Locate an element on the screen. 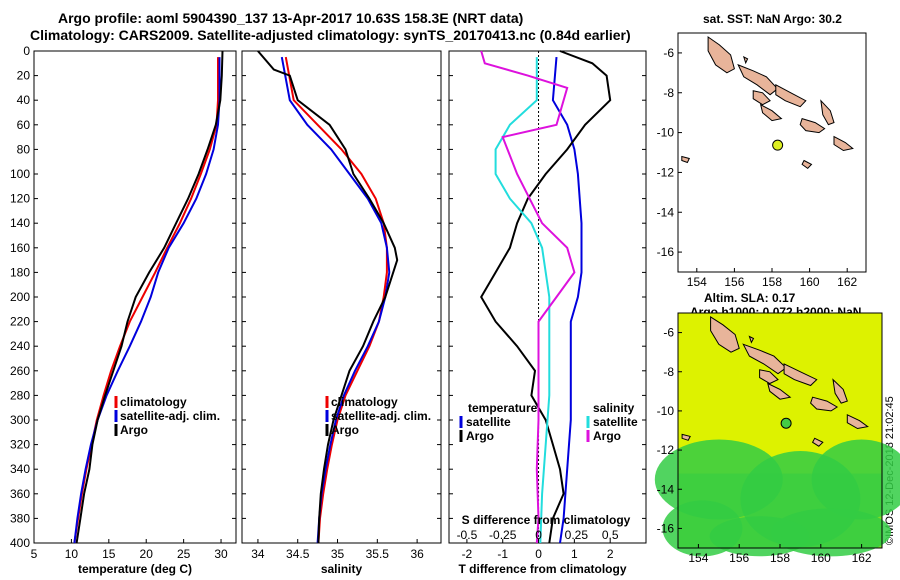  map-y-tick-label: -6 is located at coordinates (668, 333).